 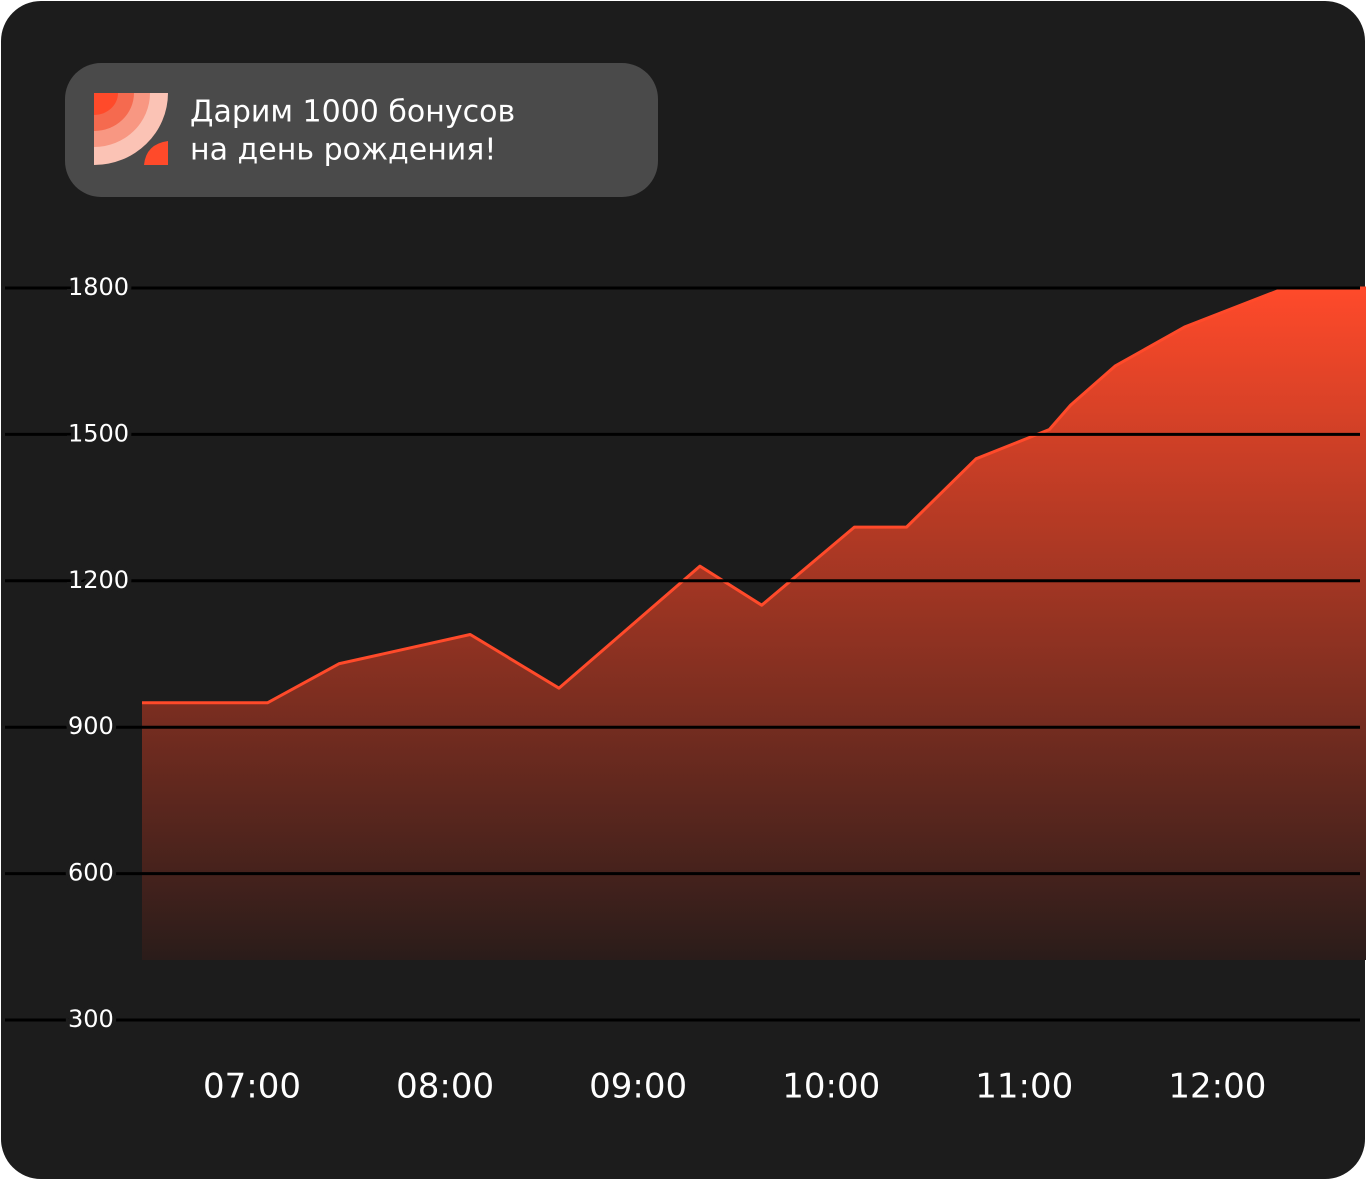 I want to click on x-tick-label: 09:00, so click(x=638, y=1087).